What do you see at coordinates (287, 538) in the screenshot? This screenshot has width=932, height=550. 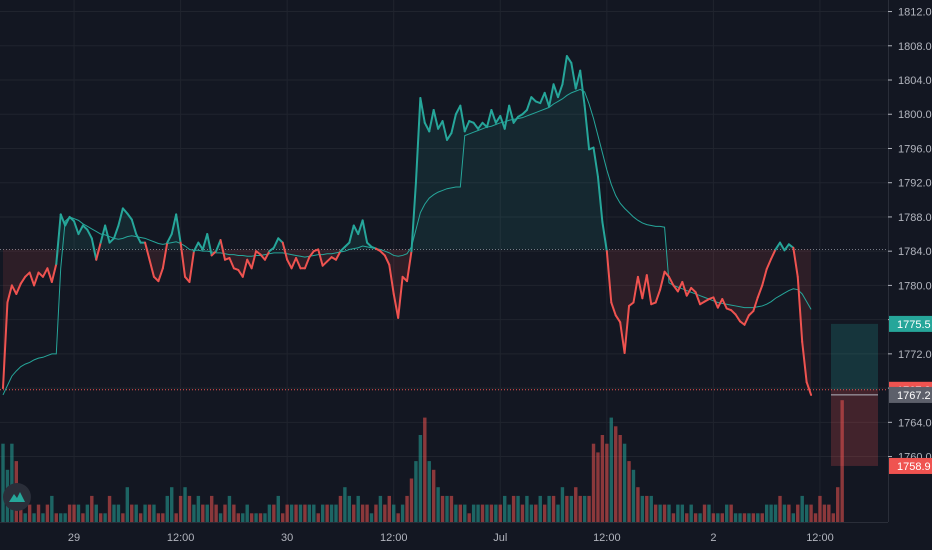 I see `x-tick-label: 30` at bounding box center [287, 538].